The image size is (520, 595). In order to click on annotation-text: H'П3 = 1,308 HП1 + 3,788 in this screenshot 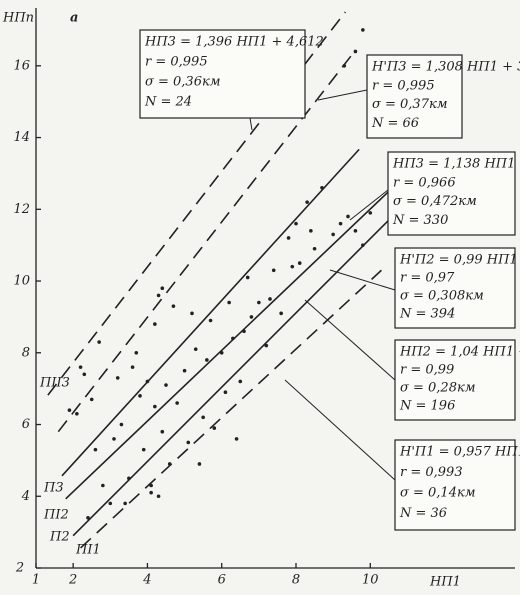, I will do `click(445, 67)`.